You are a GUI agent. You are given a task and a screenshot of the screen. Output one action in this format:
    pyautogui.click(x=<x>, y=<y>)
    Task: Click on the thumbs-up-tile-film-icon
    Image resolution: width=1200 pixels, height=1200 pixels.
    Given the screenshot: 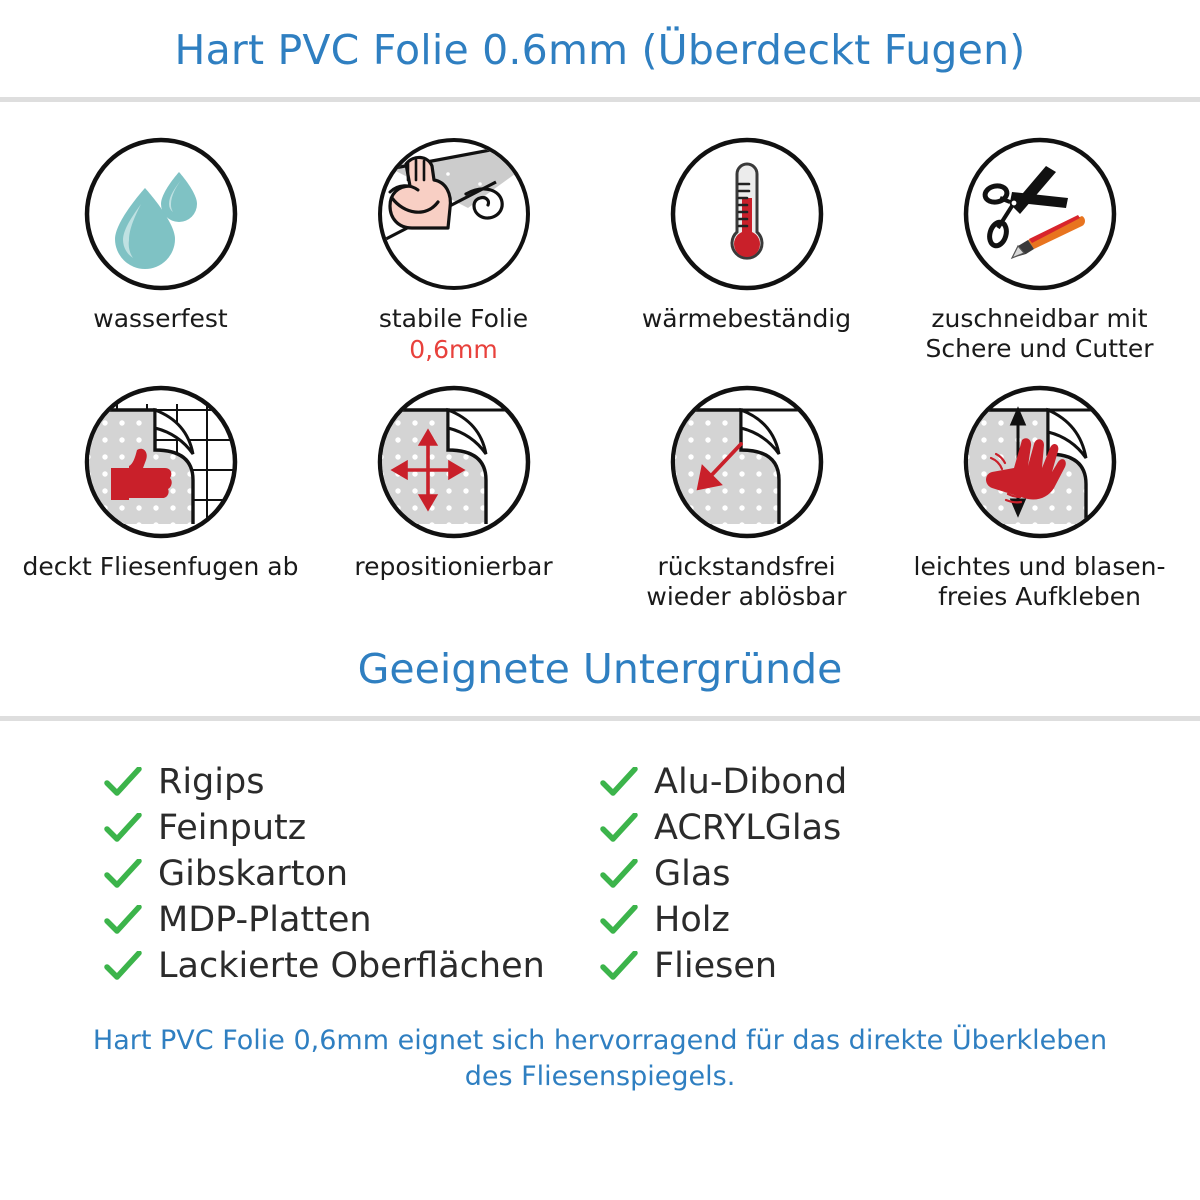 What is the action you would take?
    pyautogui.click(x=161, y=462)
    